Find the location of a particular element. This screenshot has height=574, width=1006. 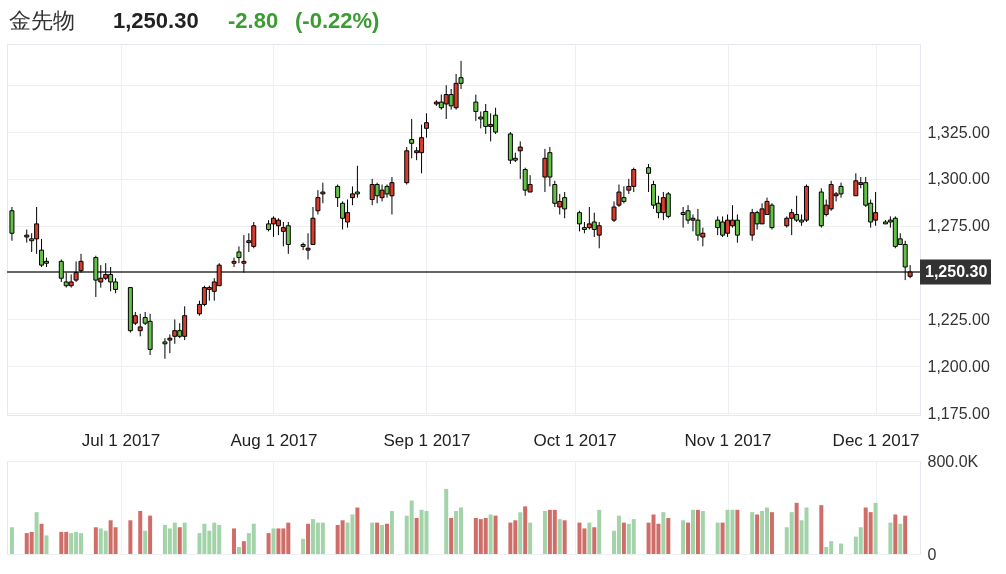

y-tick-label: 0 is located at coordinates (932, 554).